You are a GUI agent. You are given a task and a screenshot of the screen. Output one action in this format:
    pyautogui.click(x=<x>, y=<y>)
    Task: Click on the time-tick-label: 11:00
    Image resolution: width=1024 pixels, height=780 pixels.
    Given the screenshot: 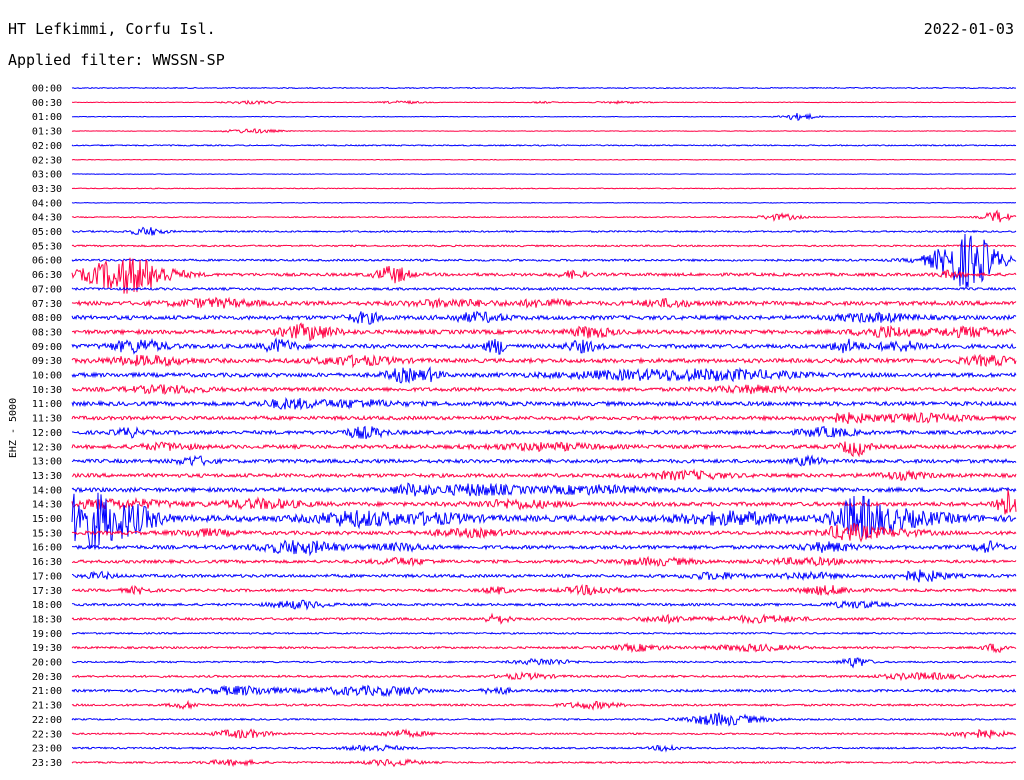 What is the action you would take?
    pyautogui.click(x=47, y=404)
    